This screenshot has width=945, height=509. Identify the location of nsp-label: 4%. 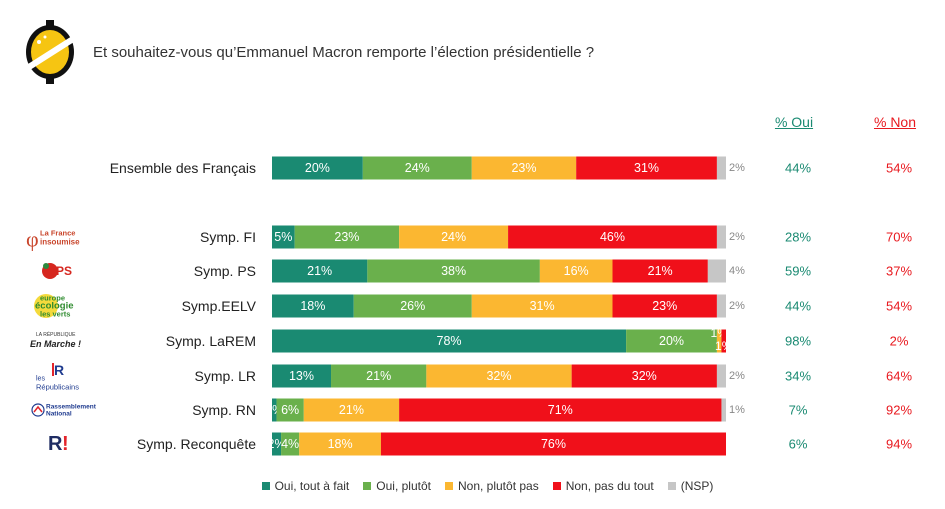
(737, 271).